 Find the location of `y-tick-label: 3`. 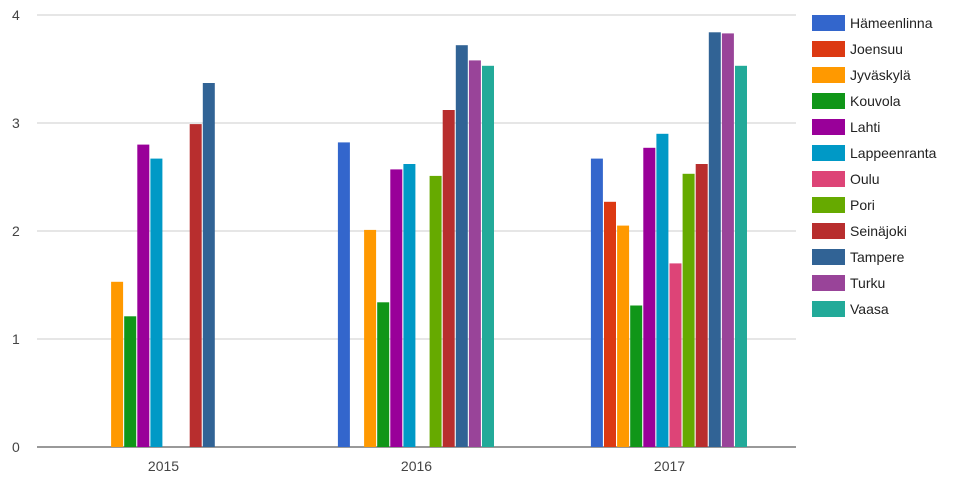

y-tick-label: 3 is located at coordinates (16, 123).